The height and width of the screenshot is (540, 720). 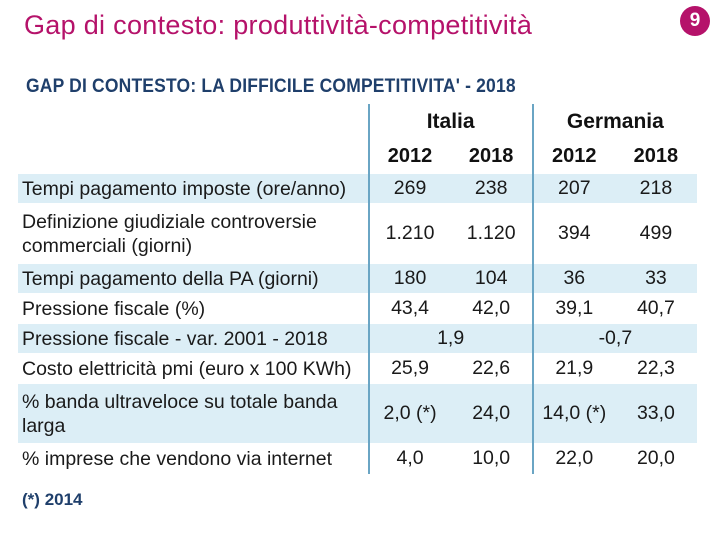 I want to click on cell-value: 1.210, so click(x=409, y=233).